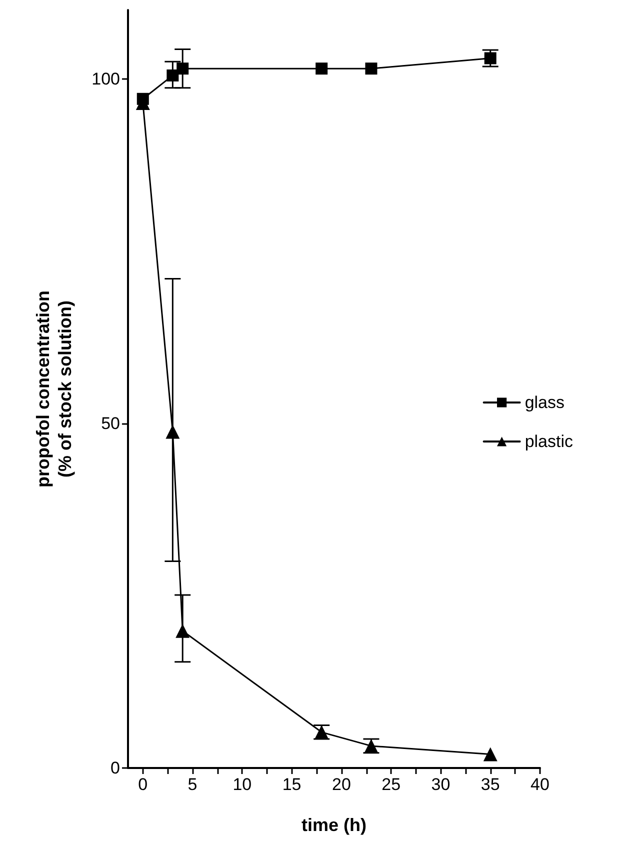 Image resolution: width=618 pixels, height=844 pixels. I want to click on x-tick-label: 10, so click(242, 784).